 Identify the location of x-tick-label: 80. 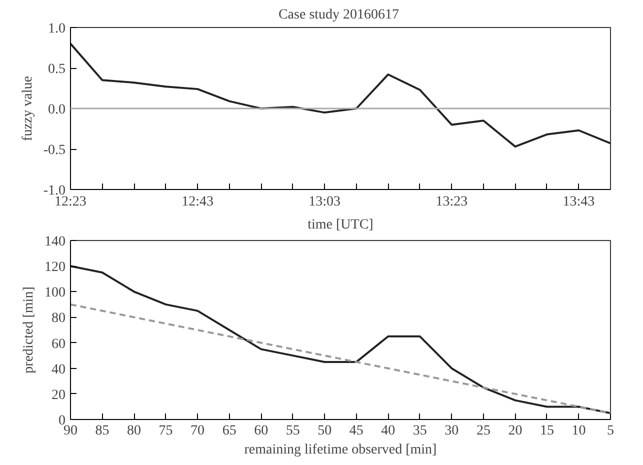
(134, 431).